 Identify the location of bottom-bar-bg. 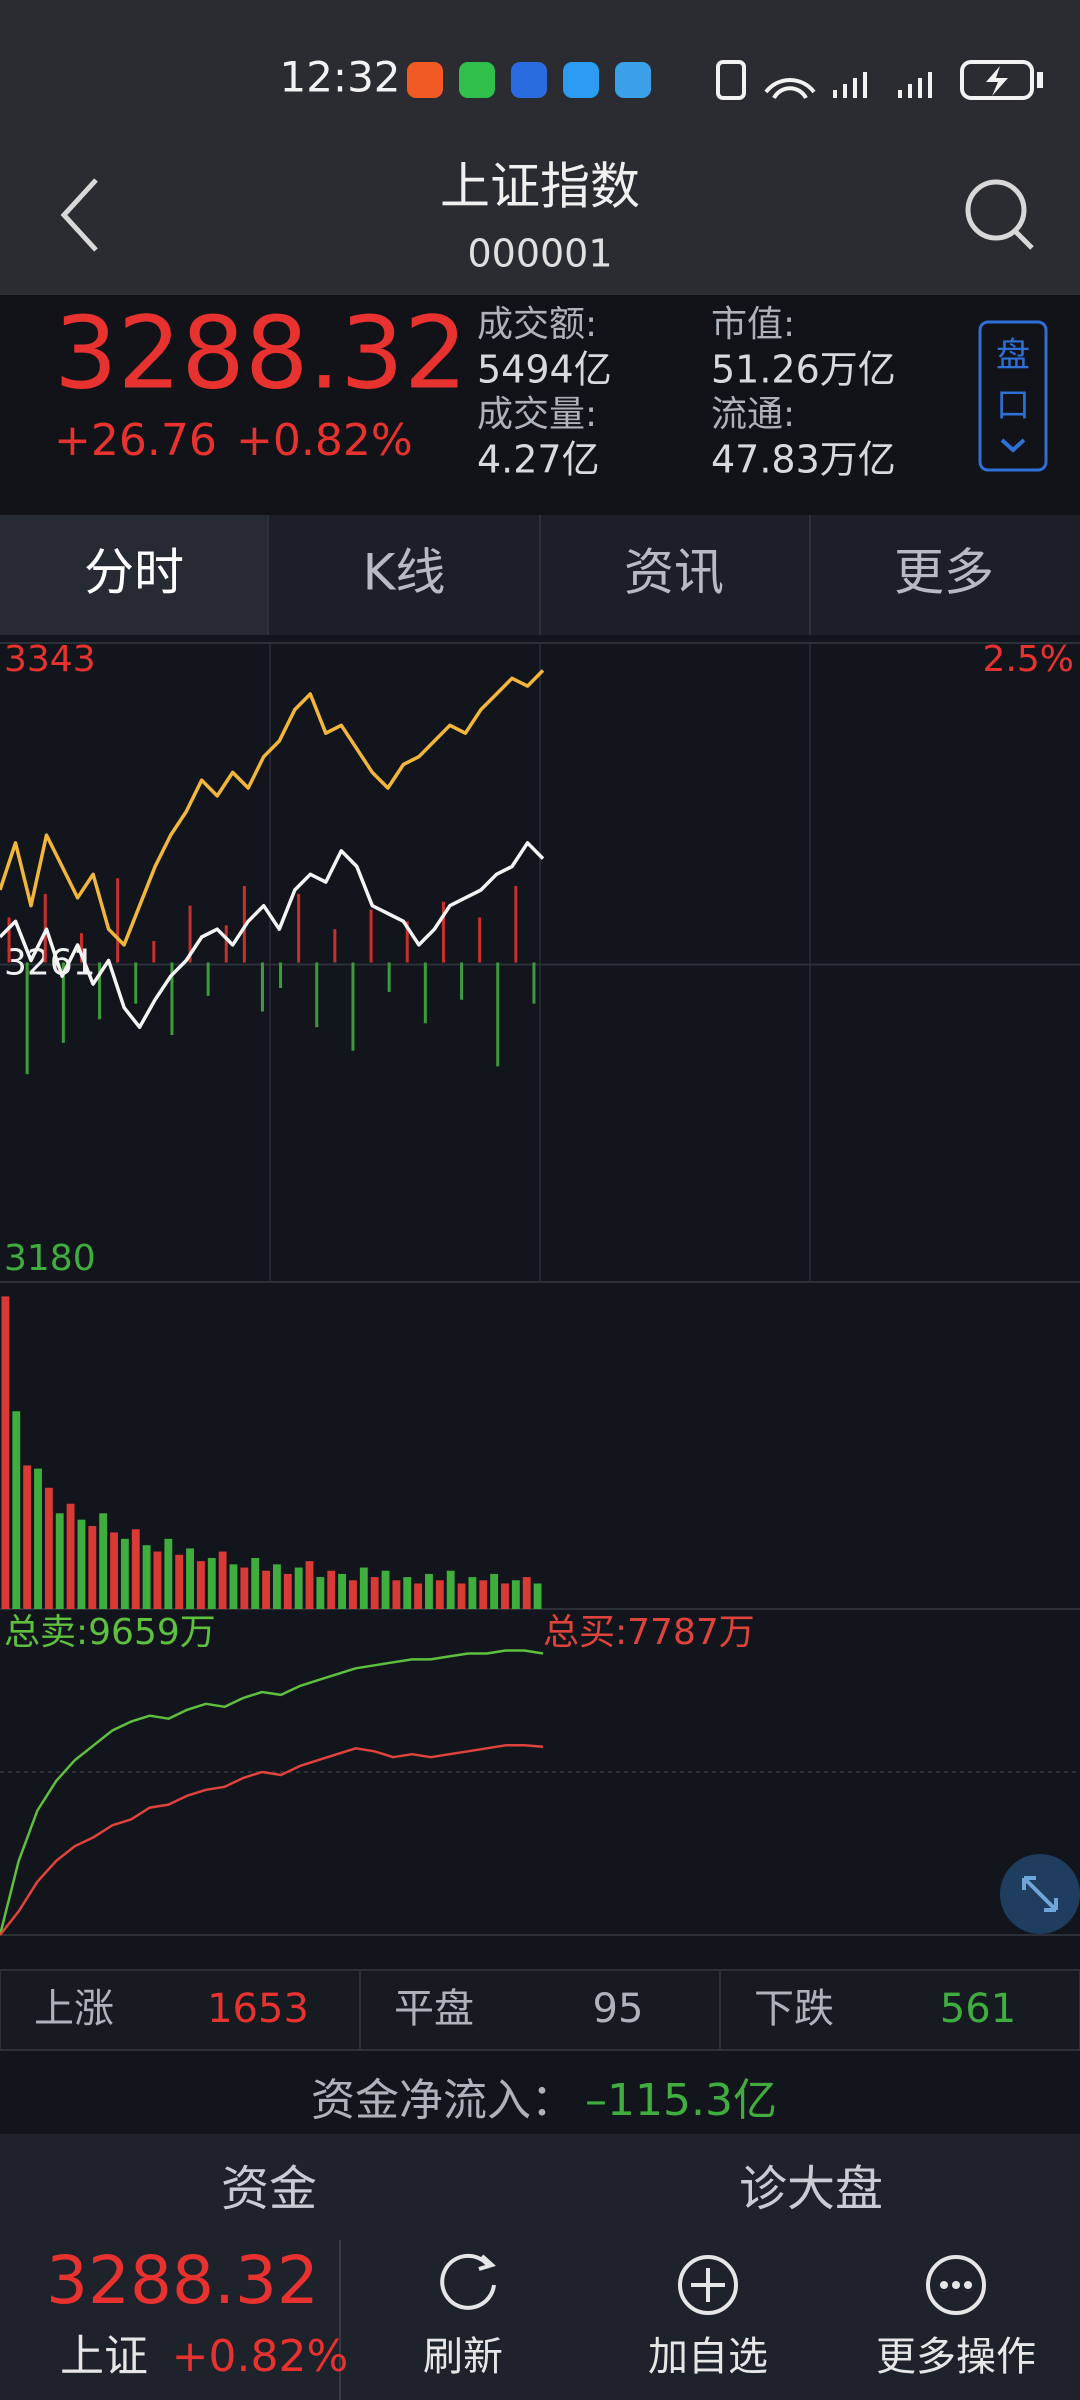
(540, 2267).